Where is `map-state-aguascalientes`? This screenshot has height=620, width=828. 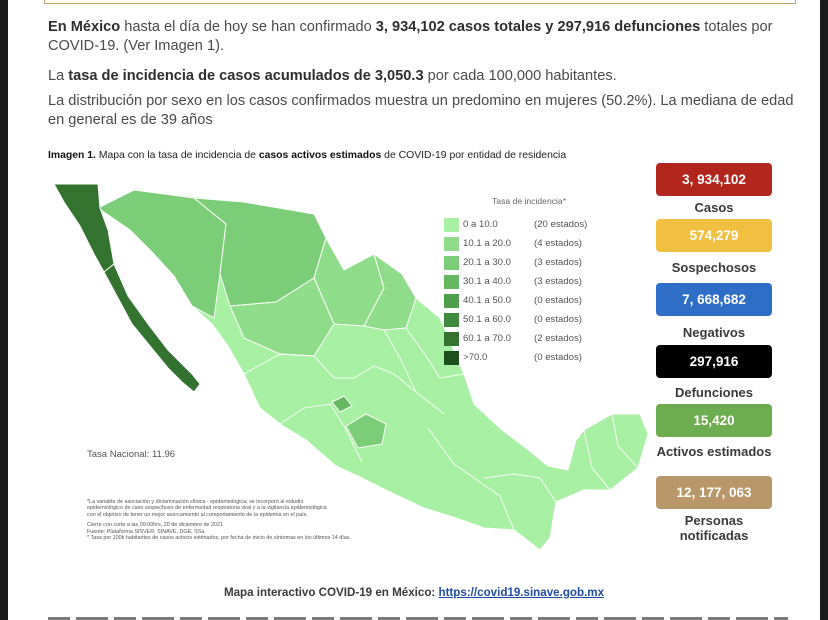 map-state-aguascalientes is located at coordinates (342, 404).